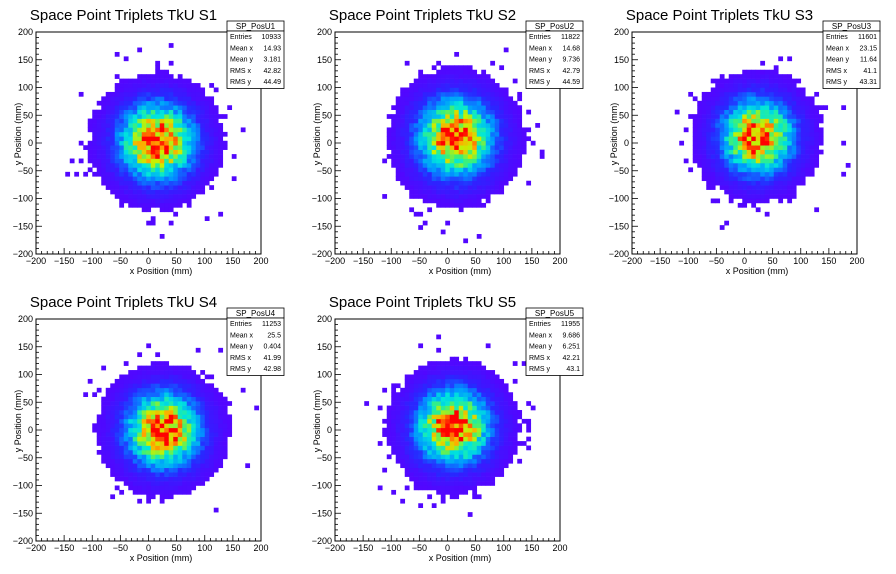 The height and width of the screenshot is (574, 896). Describe the element at coordinates (837, 60) in the screenshot. I see `stats-row-label: Mean y` at that location.